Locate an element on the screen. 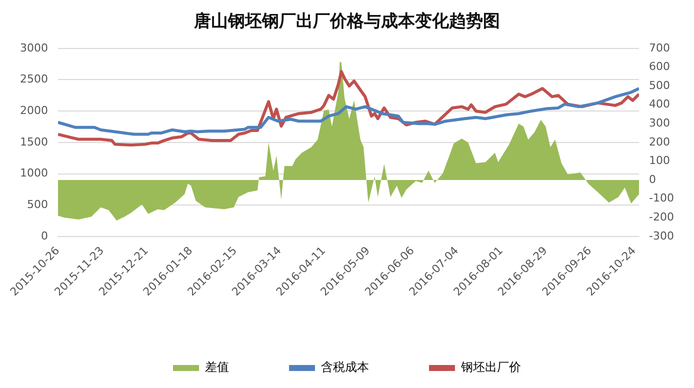  y-tick-label: 500 is located at coordinates (37, 204).